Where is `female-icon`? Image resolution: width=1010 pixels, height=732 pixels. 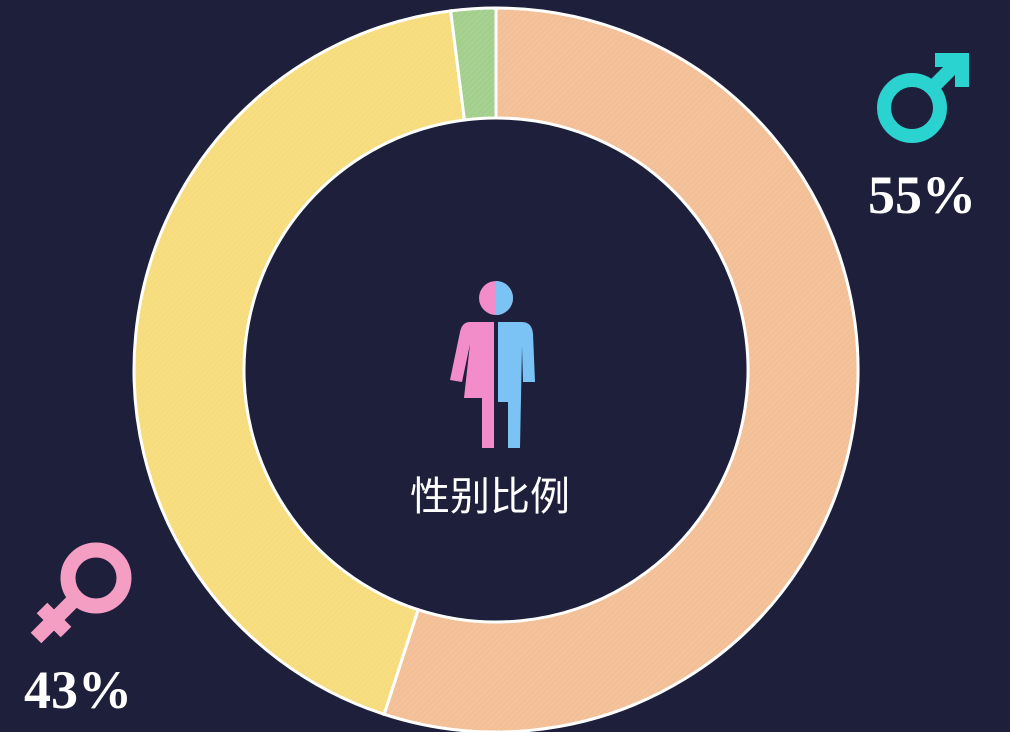
female-icon is located at coordinates (81, 593).